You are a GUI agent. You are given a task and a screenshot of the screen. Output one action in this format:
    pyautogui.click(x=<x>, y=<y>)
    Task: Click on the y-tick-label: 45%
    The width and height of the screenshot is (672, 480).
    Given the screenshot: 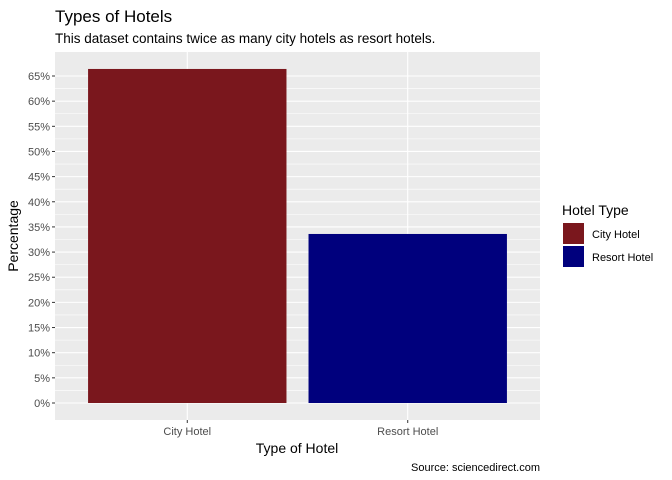 What is the action you would take?
    pyautogui.click(x=39, y=178)
    